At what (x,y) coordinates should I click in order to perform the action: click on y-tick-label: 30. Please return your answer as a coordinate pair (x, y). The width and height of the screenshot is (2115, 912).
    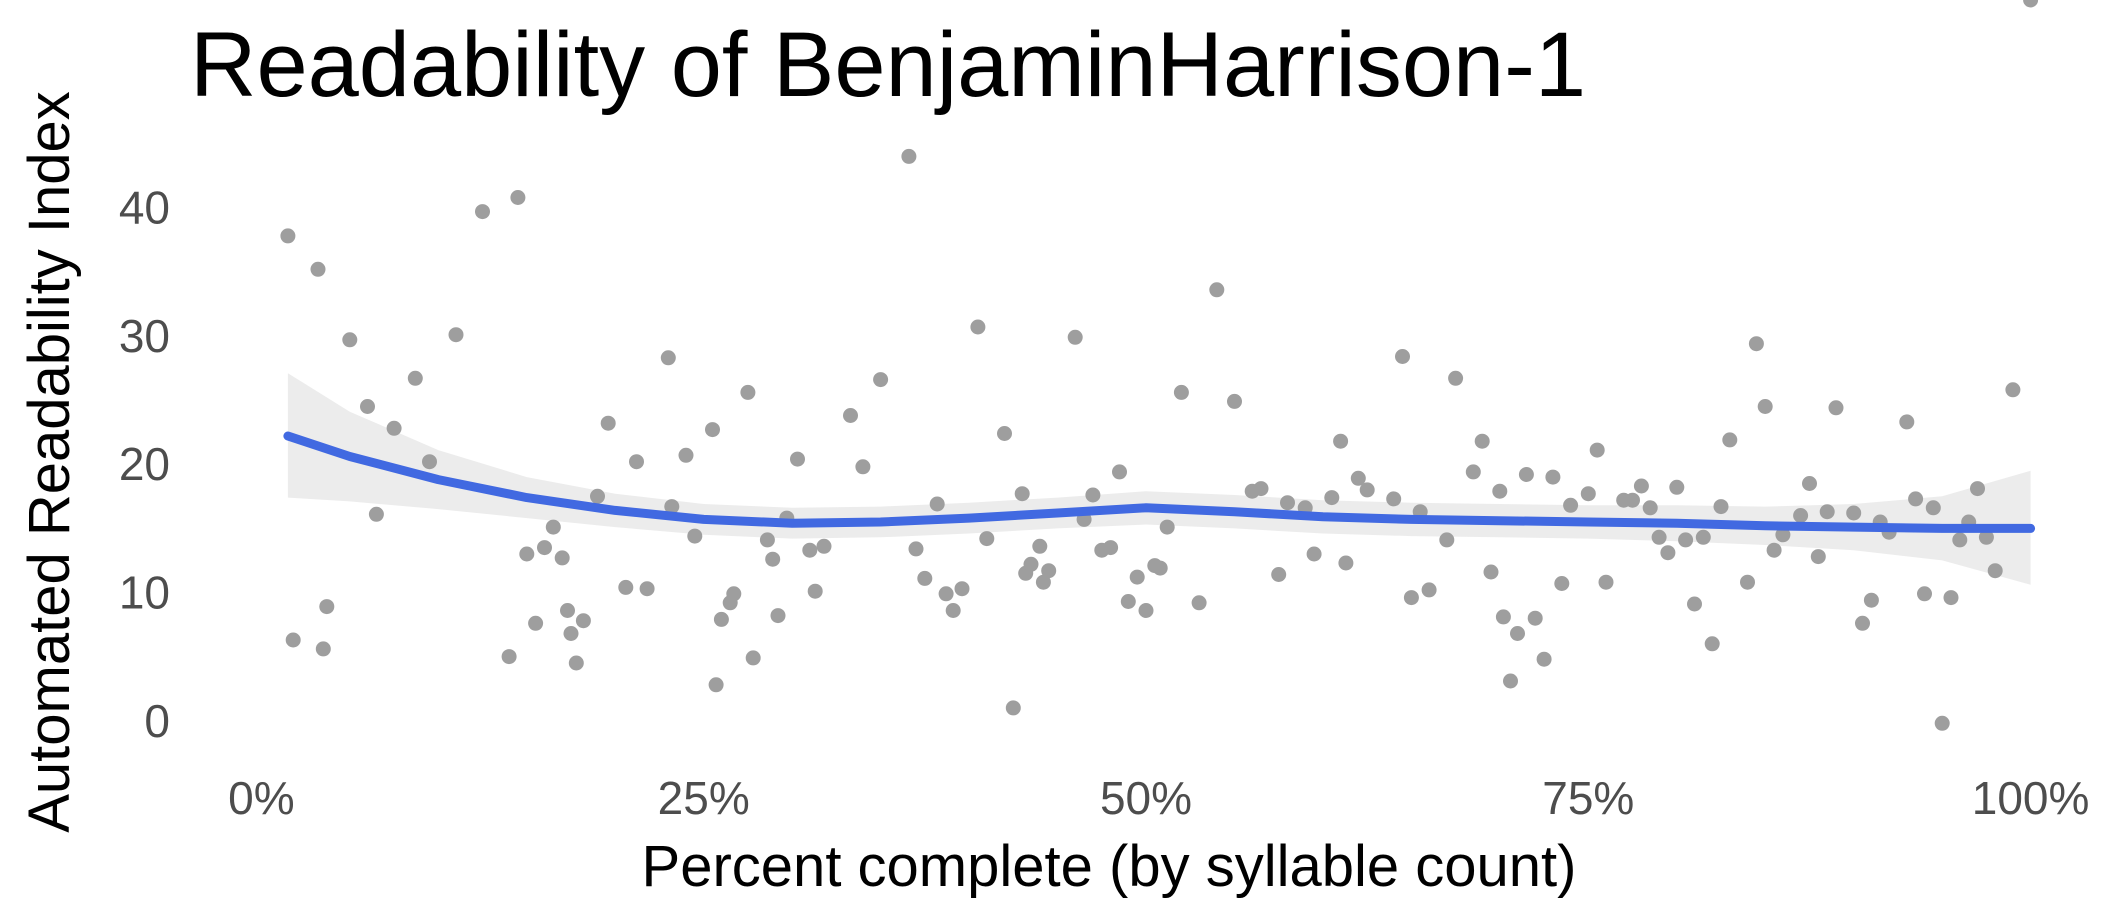
    Looking at the image, I should click on (144, 336).